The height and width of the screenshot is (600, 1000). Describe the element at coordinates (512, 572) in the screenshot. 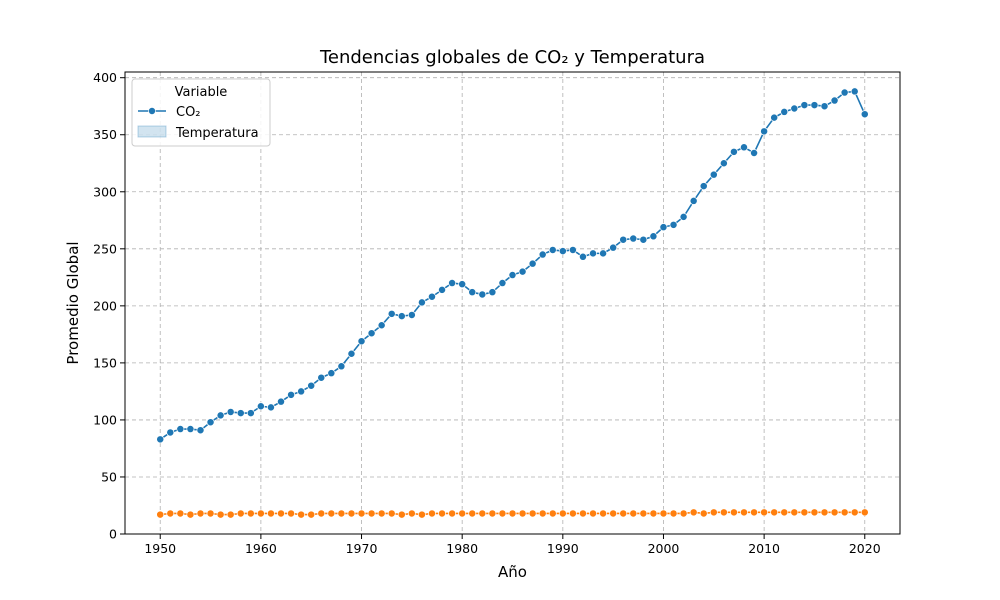

I see `x-axis-label: Año` at that location.